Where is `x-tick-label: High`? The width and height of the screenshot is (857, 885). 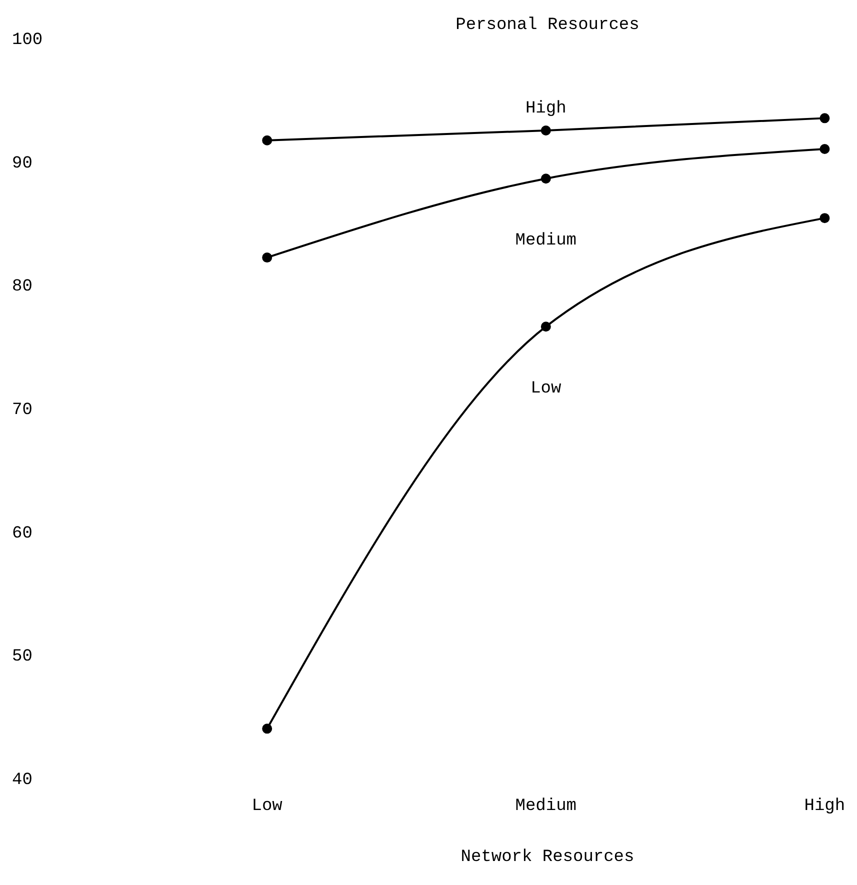
x-tick-label: High is located at coordinates (825, 806).